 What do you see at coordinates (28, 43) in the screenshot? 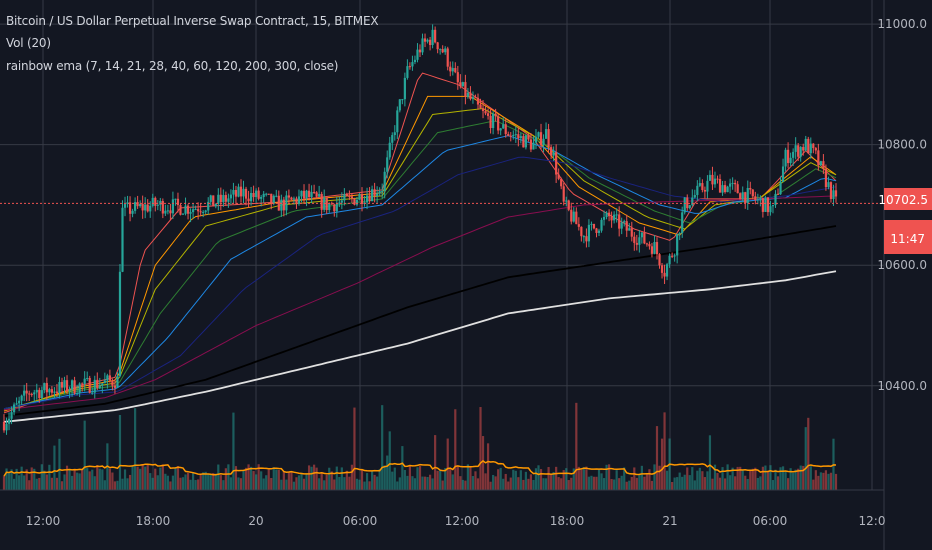
I see `volume-indicator-label: Vol (20)` at bounding box center [28, 43].